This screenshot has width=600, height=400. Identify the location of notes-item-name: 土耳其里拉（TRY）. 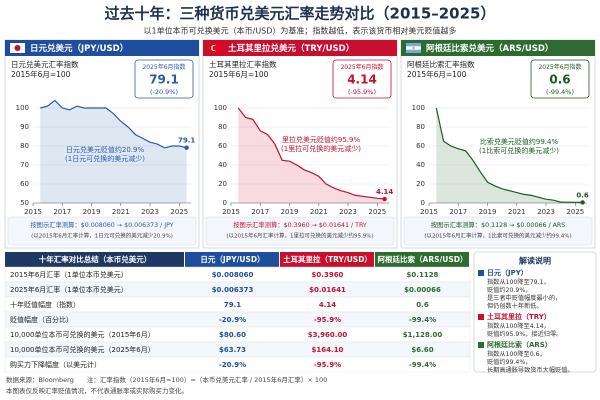
(519, 316).